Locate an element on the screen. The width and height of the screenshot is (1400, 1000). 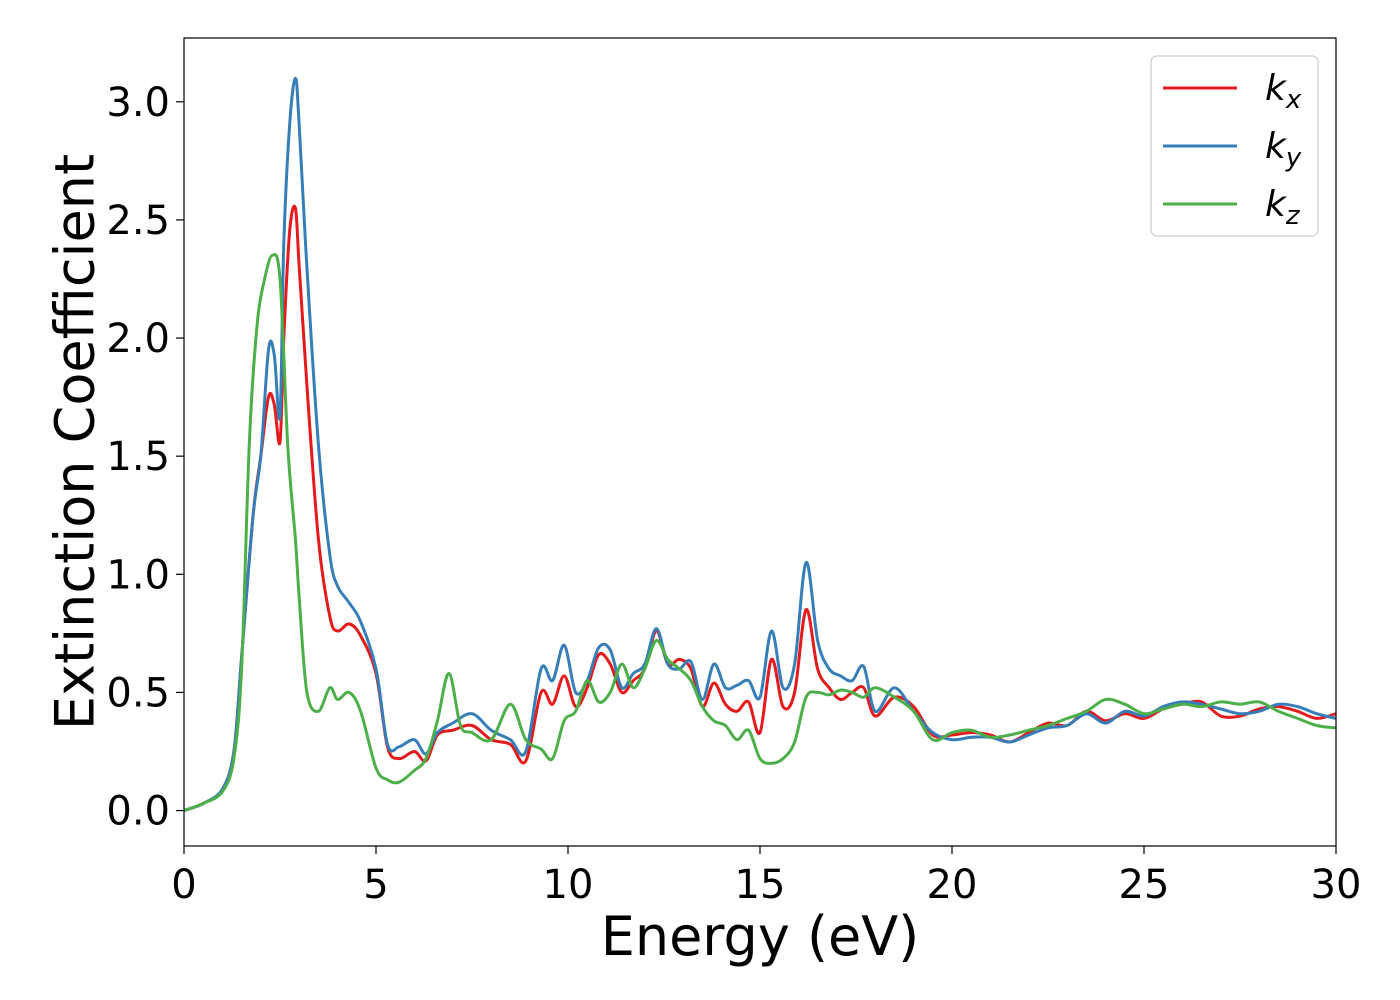
y-tick-label: 0.5 is located at coordinates (138, 693).